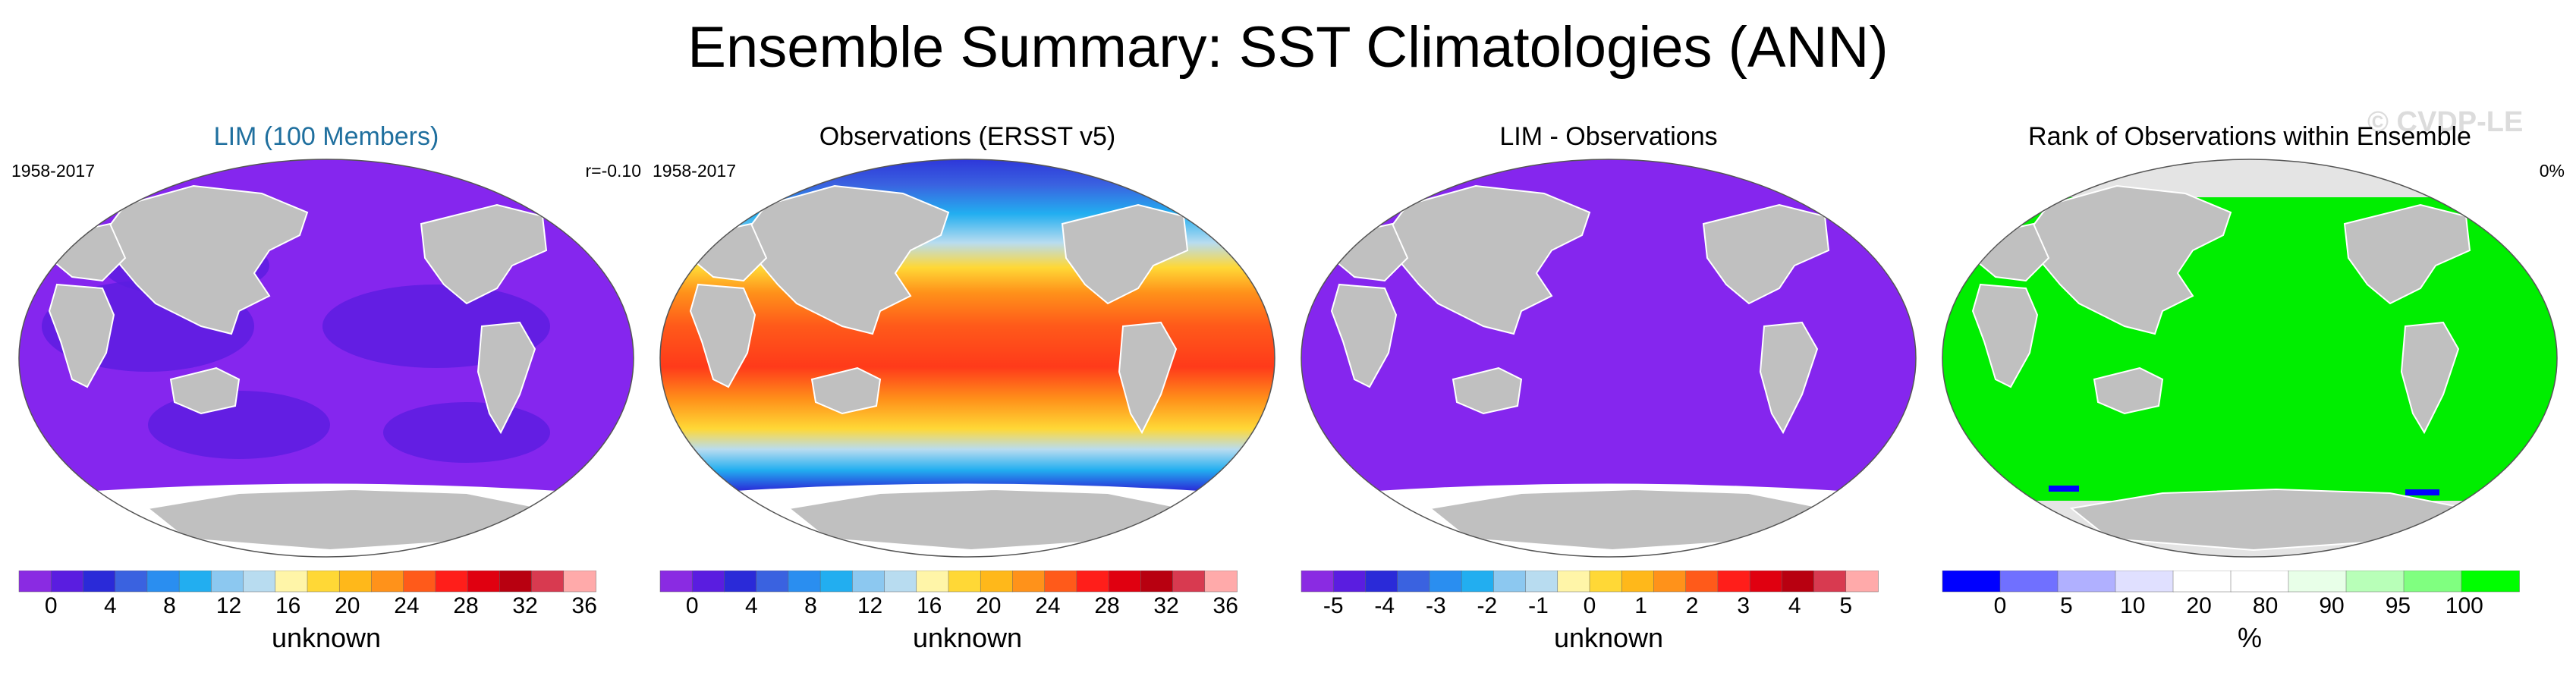 The width and height of the screenshot is (2576, 676). I want to click on panel-title: Observations (ERSST v5), so click(967, 136).